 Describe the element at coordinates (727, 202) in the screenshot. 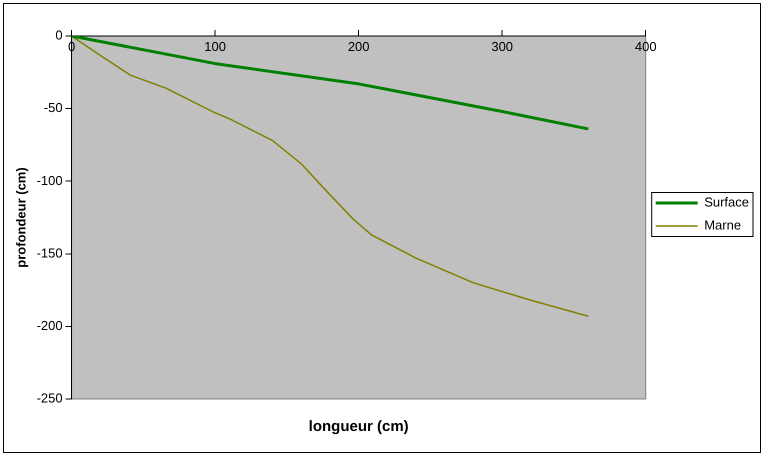

I see `legend-label: Surface` at that location.